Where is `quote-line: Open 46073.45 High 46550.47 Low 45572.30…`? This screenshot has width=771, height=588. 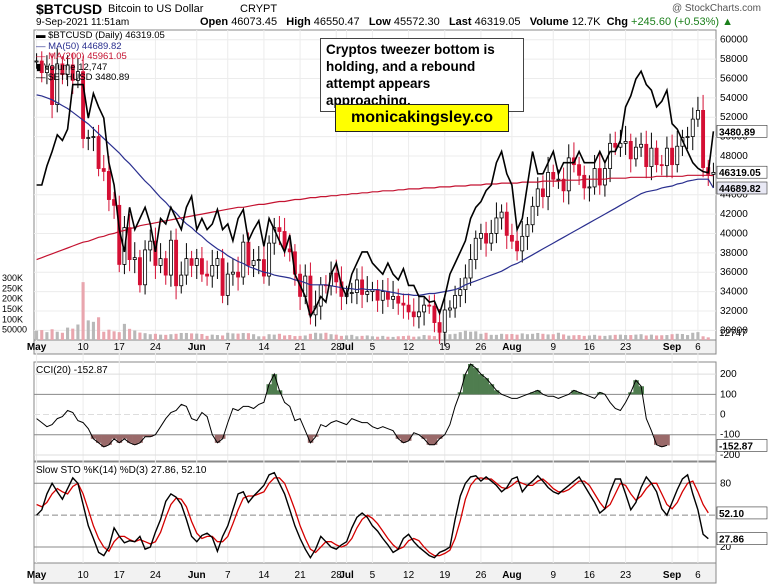
quote-line: Open 46073.45 High 46550.47 Low 45572.30… is located at coordinates (466, 22).